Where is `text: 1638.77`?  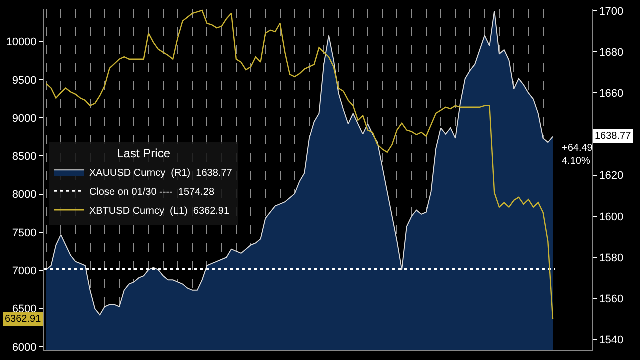 text: 1638.77 is located at coordinates (613, 136).